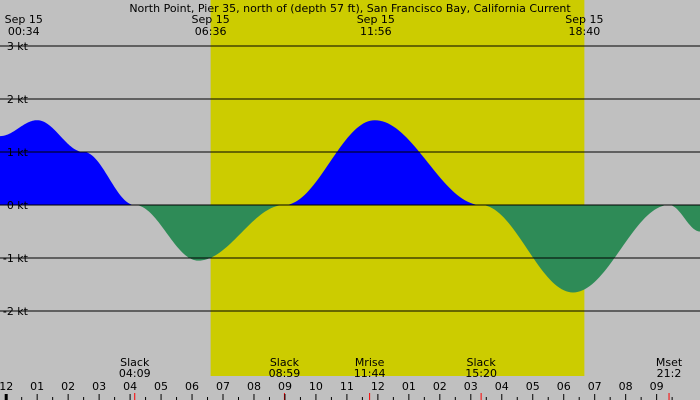 The width and height of the screenshot is (700, 400). Describe the element at coordinates (316, 386) in the screenshot. I see `x-tick-label: 10` at that location.